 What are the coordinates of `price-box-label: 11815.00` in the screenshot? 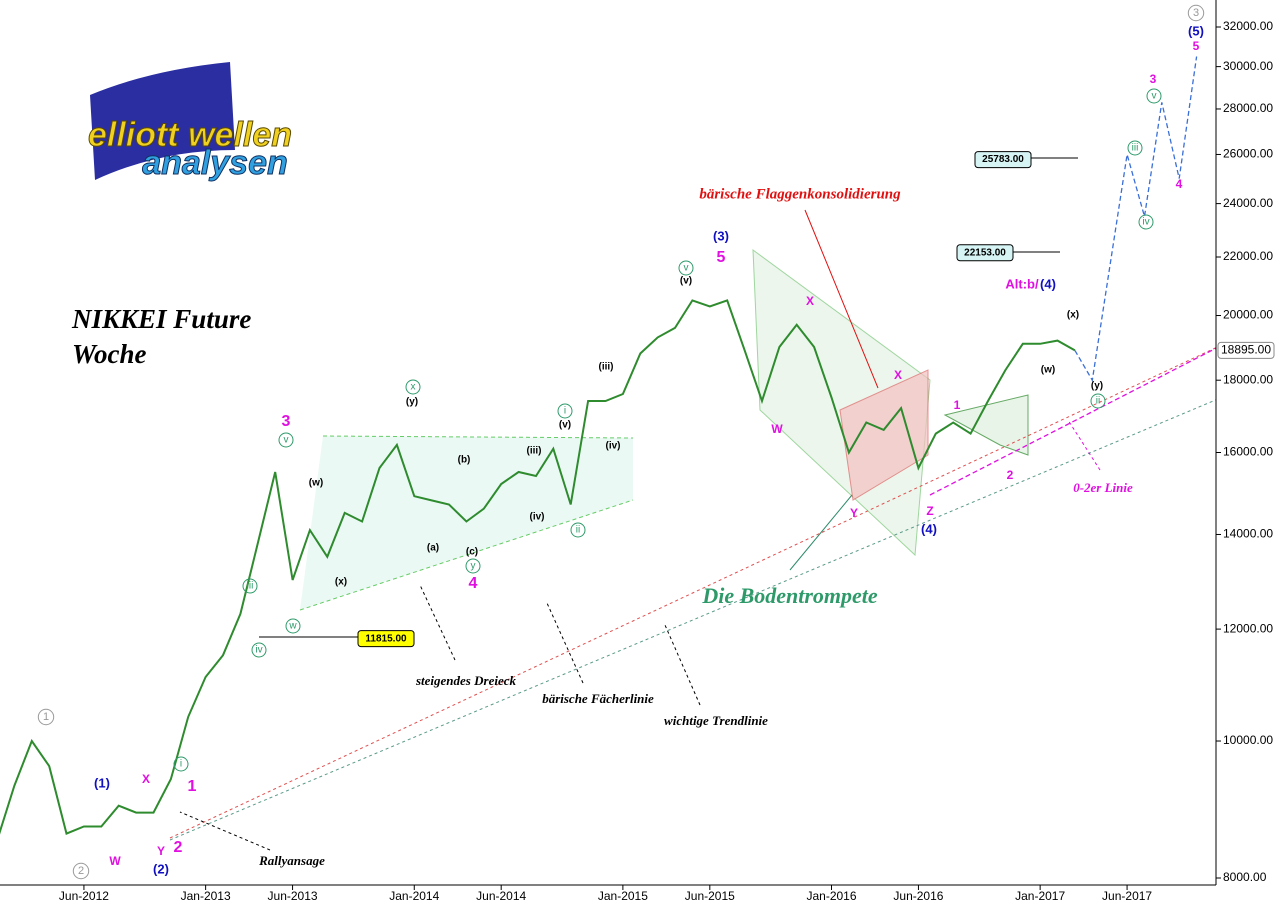 It's located at (386, 638).